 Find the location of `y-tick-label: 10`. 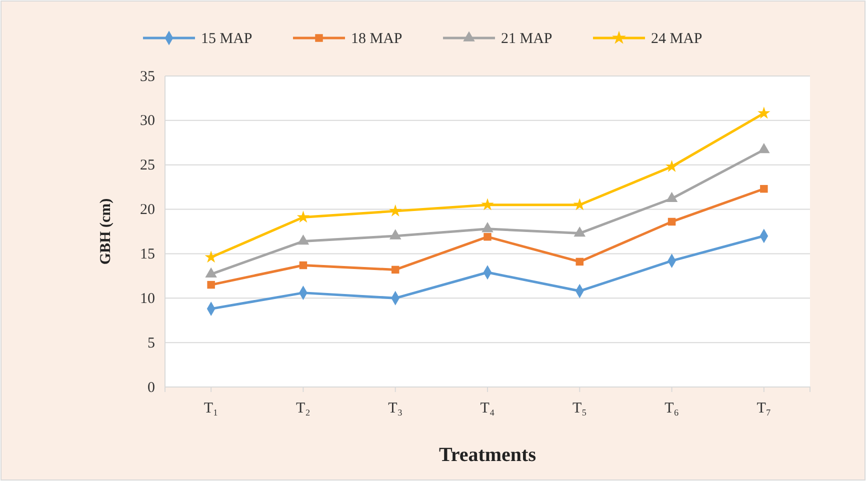

y-tick-label: 10 is located at coordinates (147, 298).